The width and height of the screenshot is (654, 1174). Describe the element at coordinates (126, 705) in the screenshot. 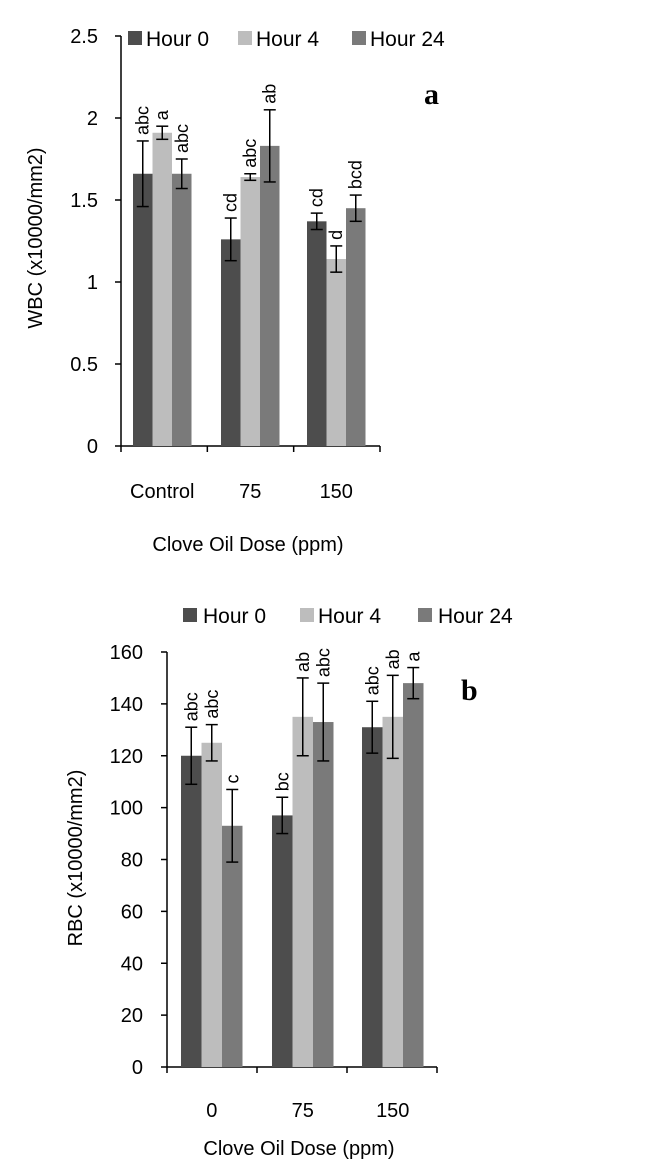

I see `y-tick-label: 140` at that location.